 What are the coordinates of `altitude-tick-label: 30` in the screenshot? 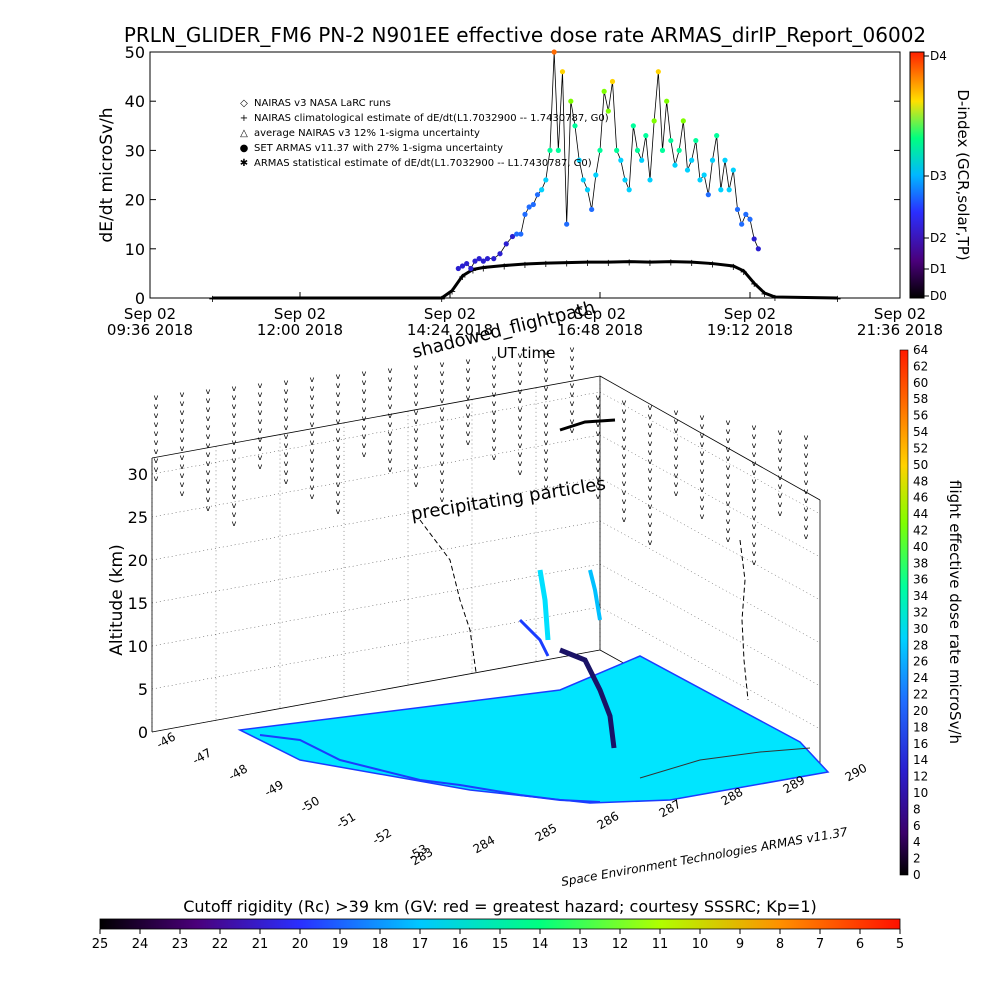 It's located at (138, 474).